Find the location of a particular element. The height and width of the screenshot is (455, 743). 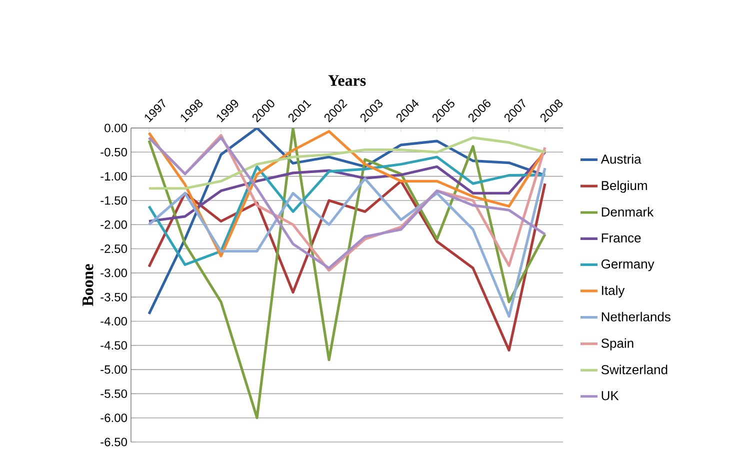

y-tick-label: -6.50 is located at coordinates (114, 442).